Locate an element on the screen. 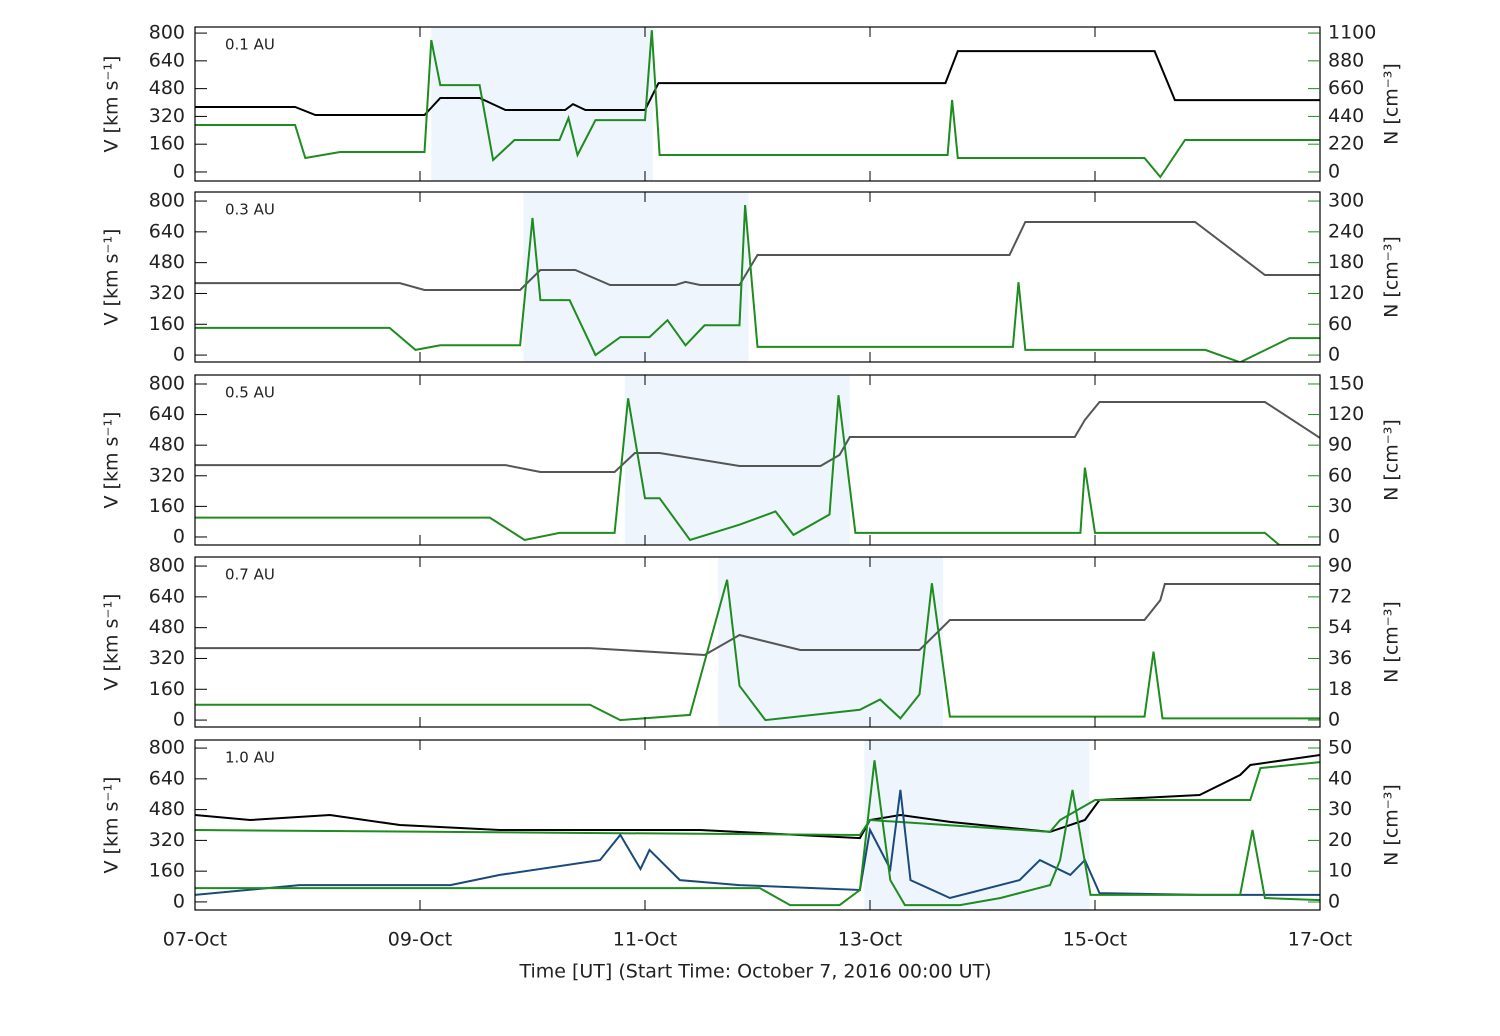 This screenshot has width=1500, height=1036. y2-tick-label: 54 is located at coordinates (1340, 627).